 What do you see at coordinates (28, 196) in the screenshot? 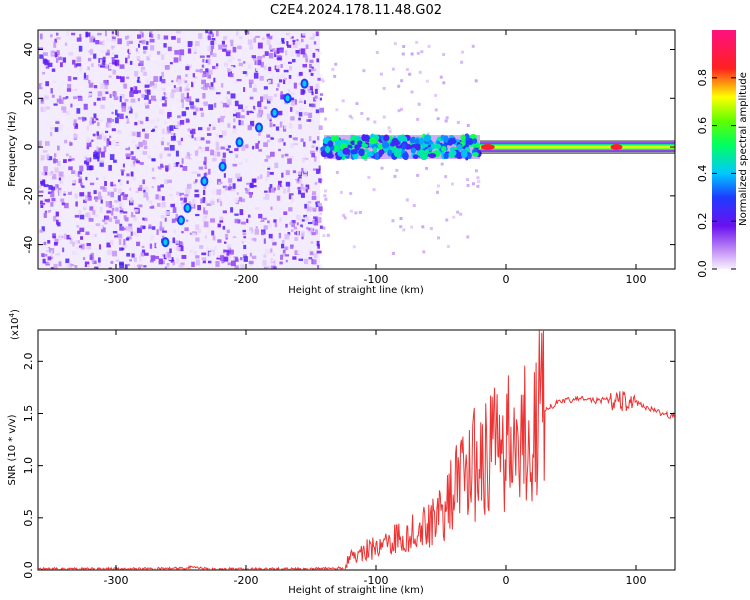
I see `y-tick-label: -20` at bounding box center [28, 196].